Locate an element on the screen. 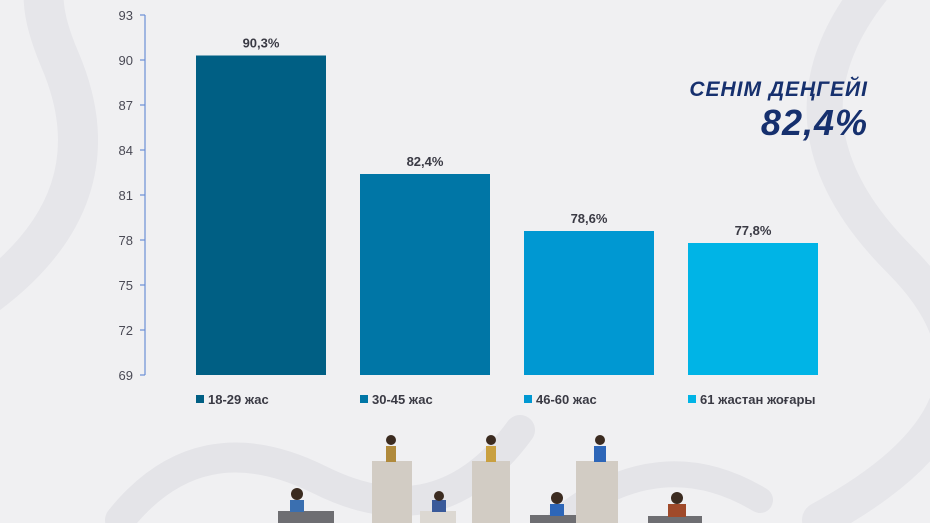 The width and height of the screenshot is (930, 523). y-axis: 93 90 87 84 81 78 75 72 69 is located at coordinates (132, 195).